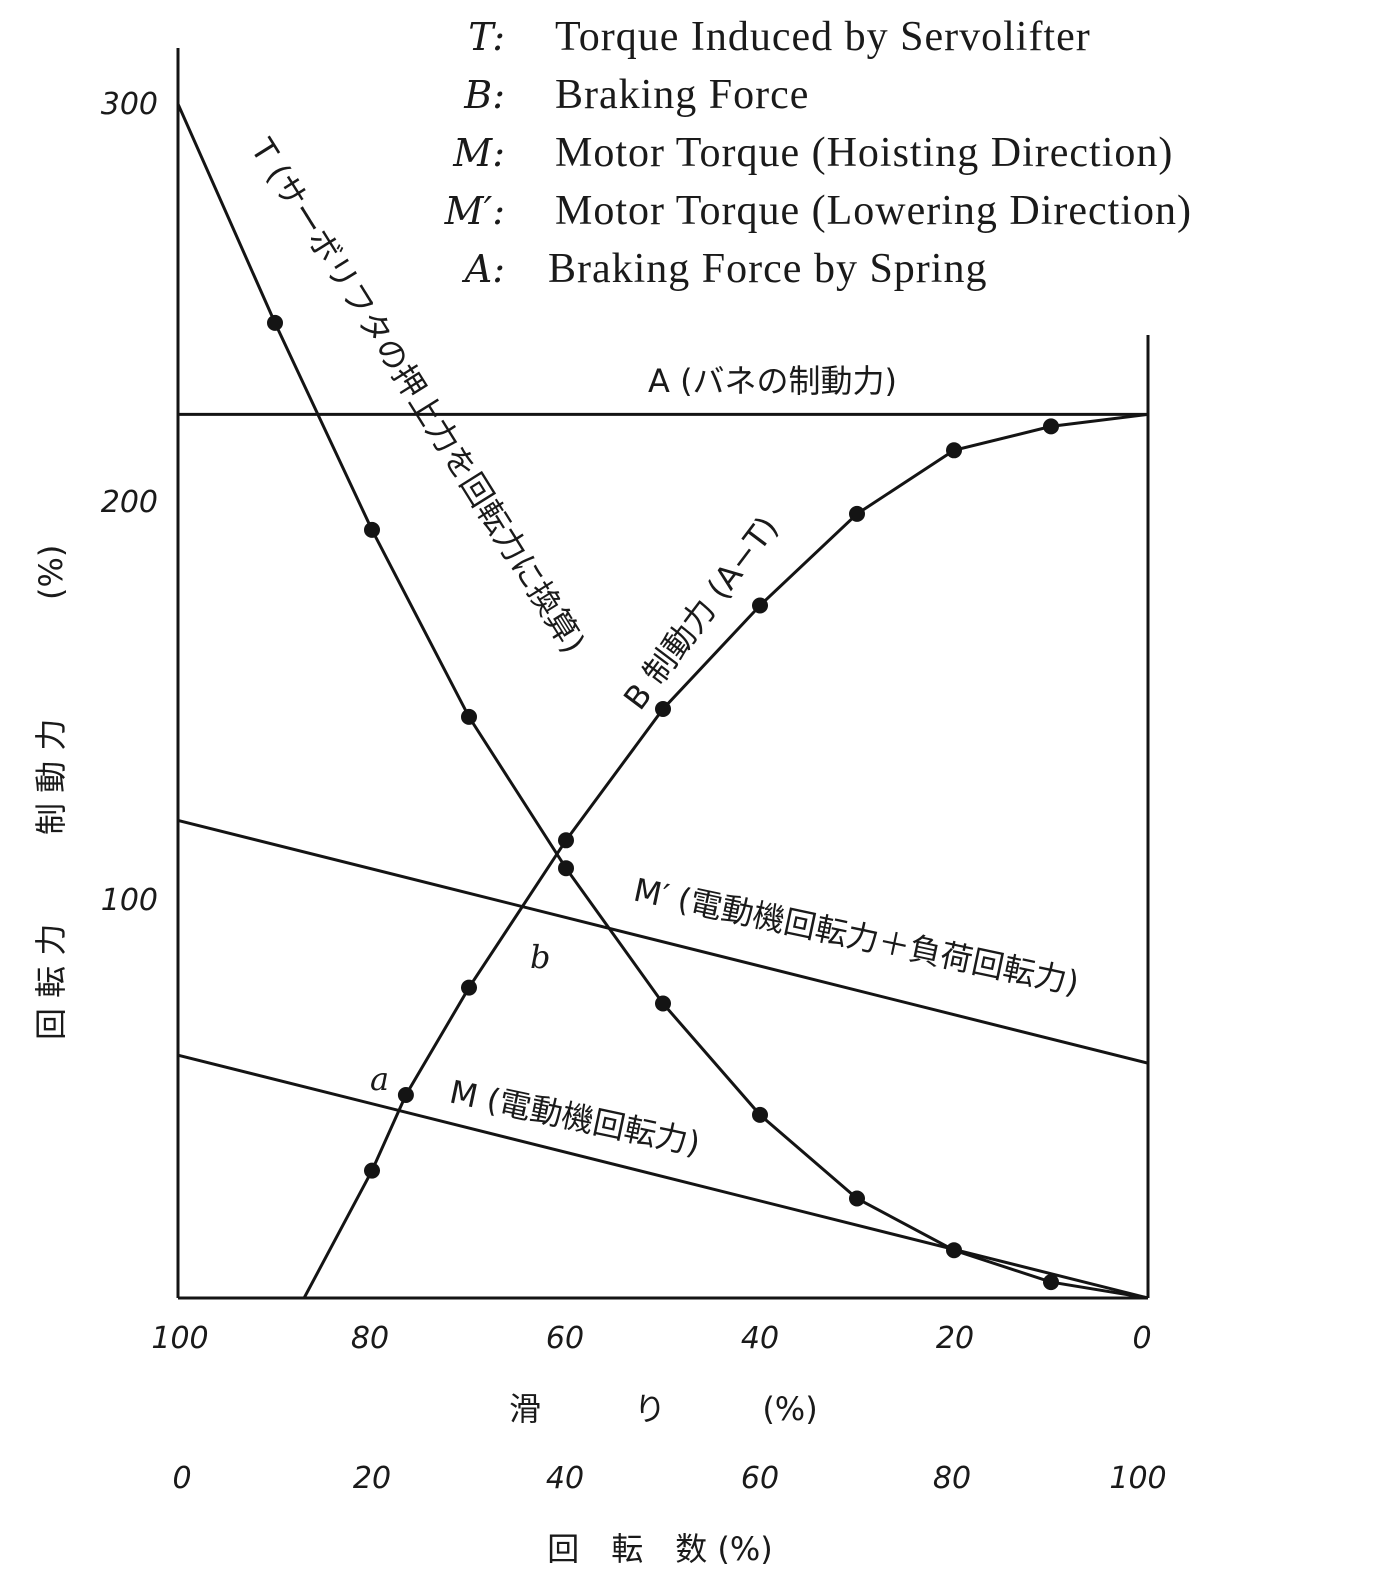  What do you see at coordinates (179, 1338) in the screenshot?
I see `x-slip-tick-label: 100` at bounding box center [179, 1338].